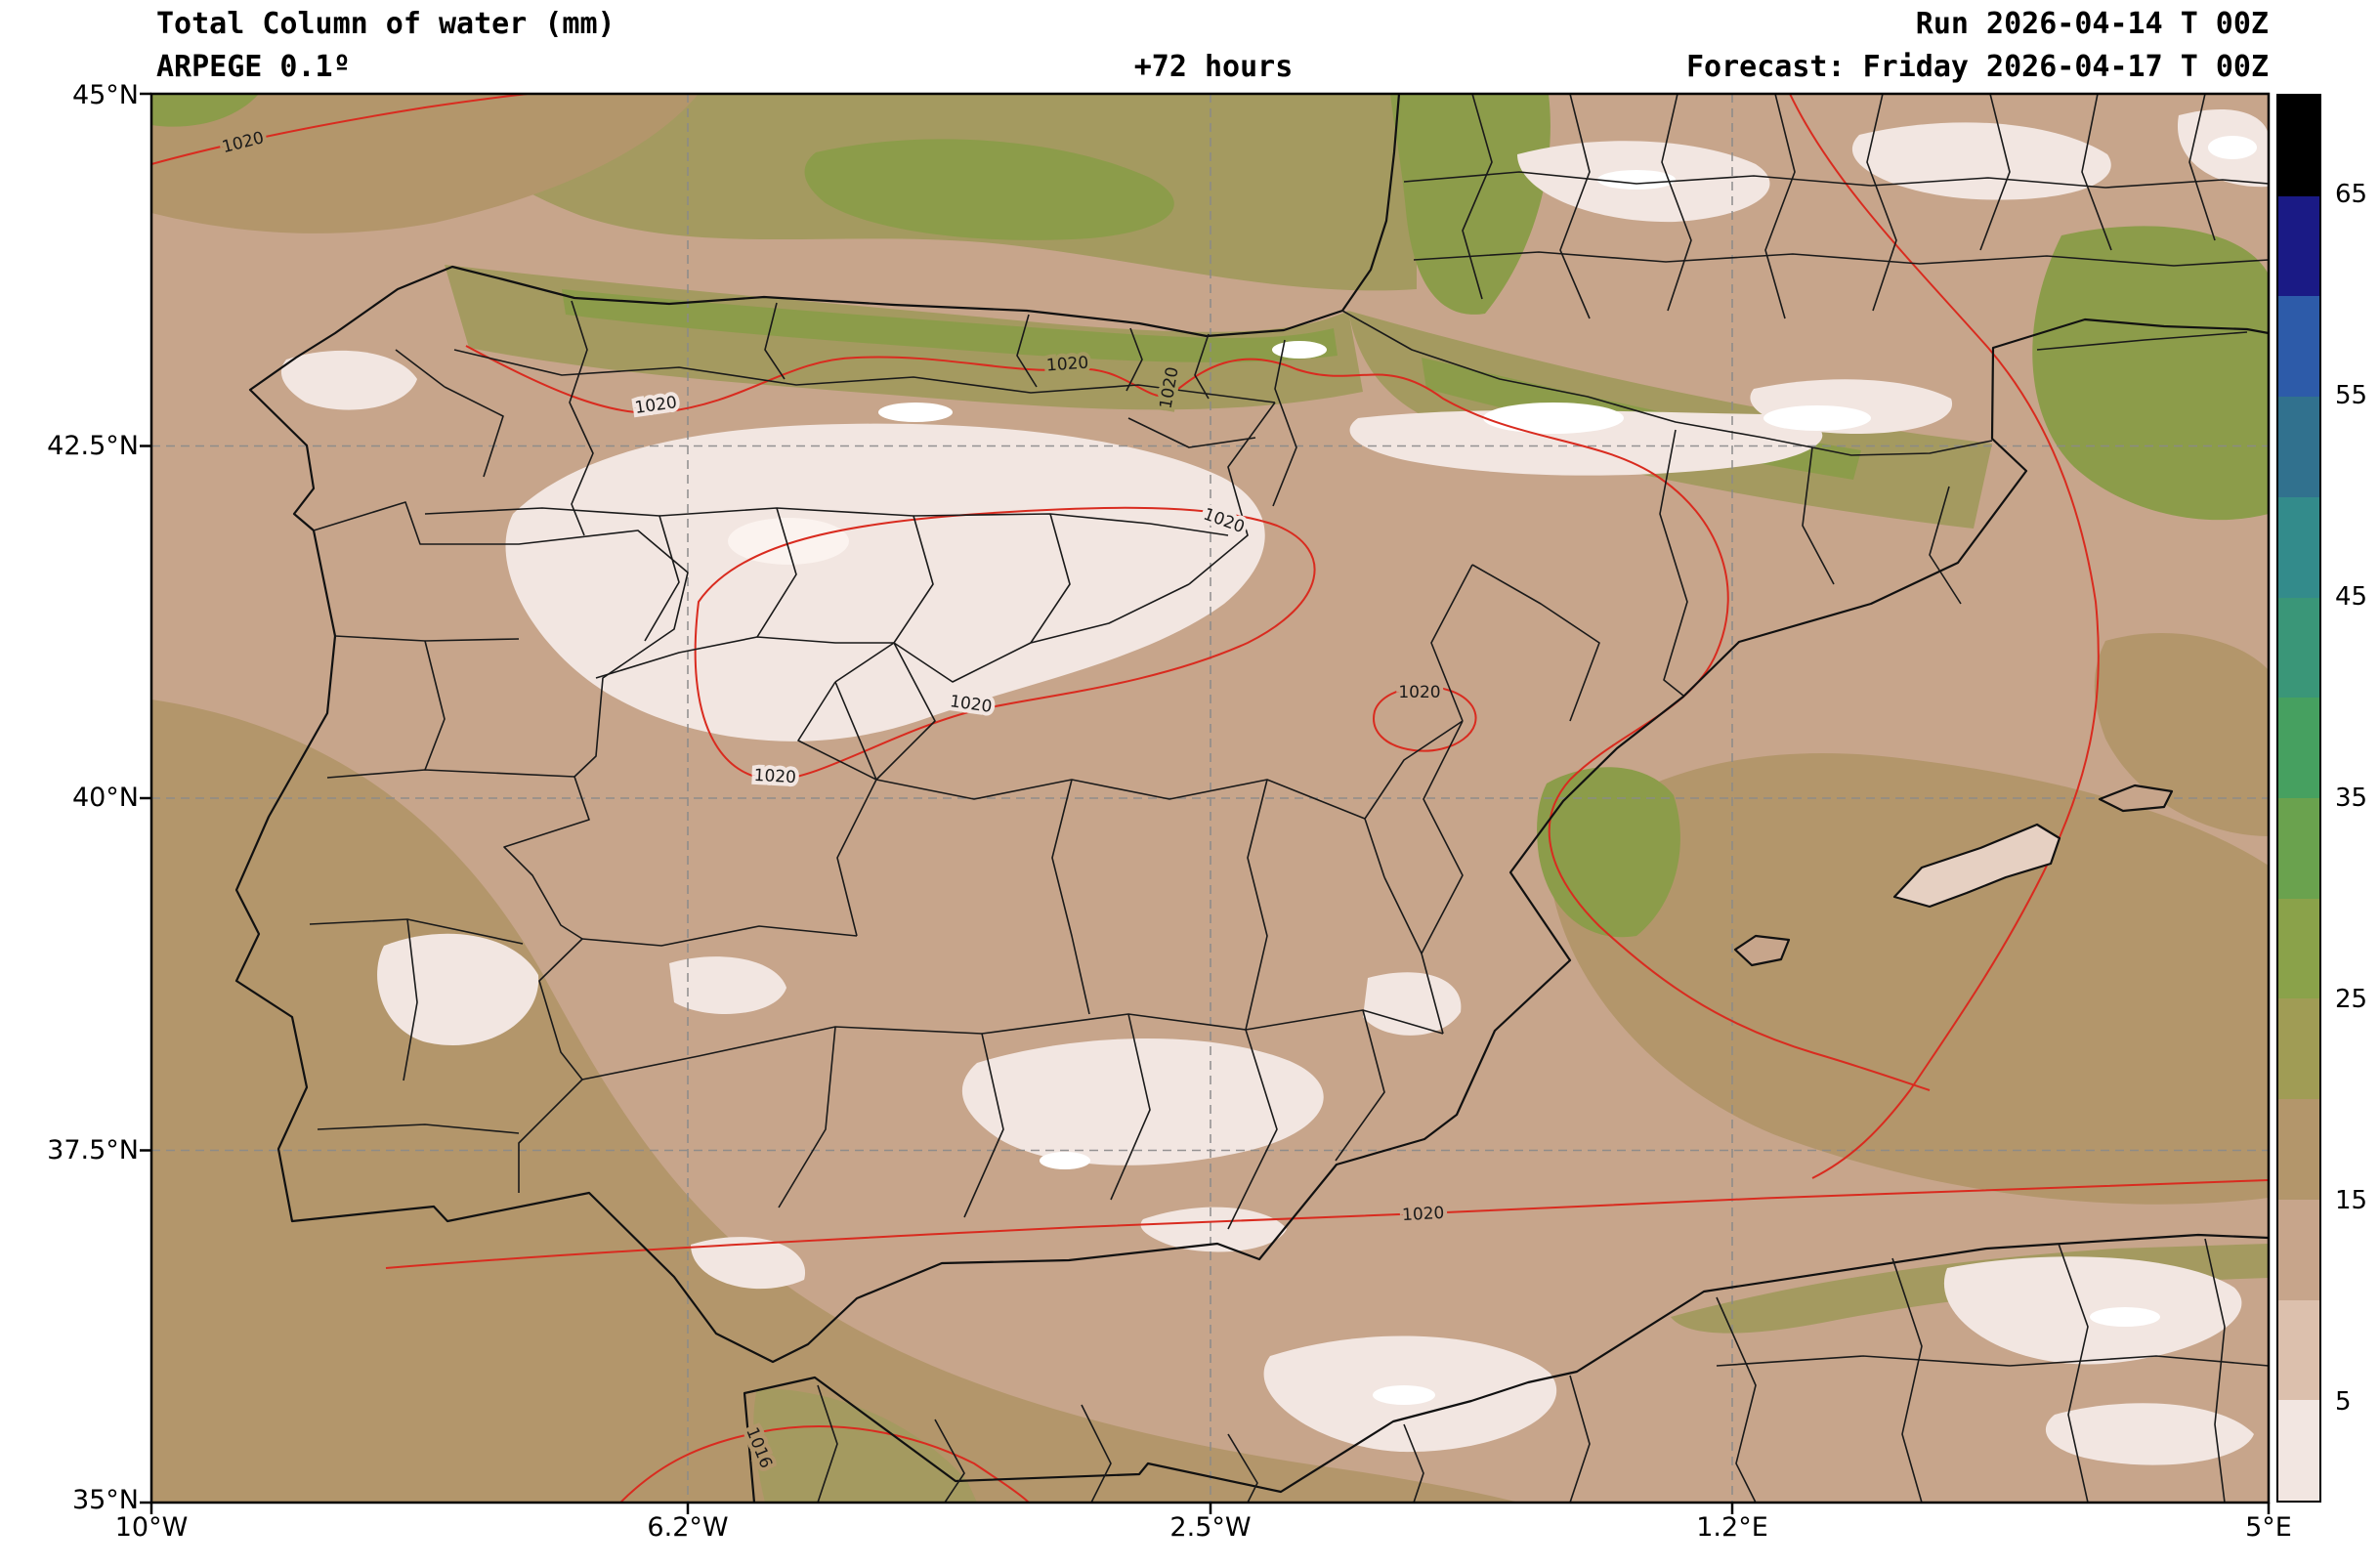 Image resolution: width=2379 pixels, height=1568 pixels. Describe the element at coordinates (2092, 24) in the screenshot. I see `run-label: Run 2026-04-14 T 00Z` at that location.